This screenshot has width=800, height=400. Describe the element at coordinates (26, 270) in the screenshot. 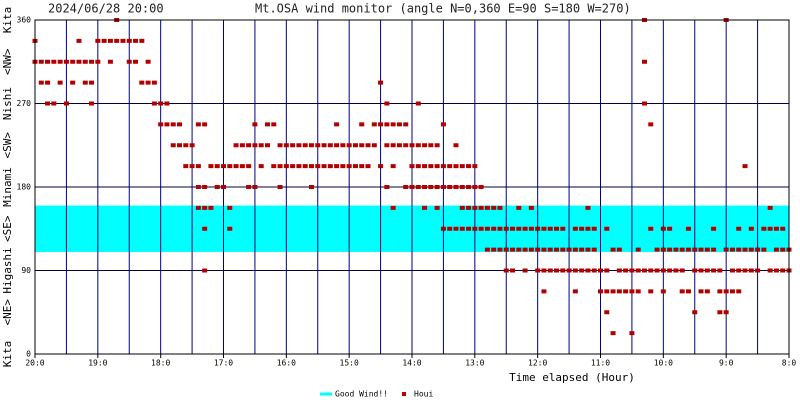

I see `y-tick-label: 90` at that location.